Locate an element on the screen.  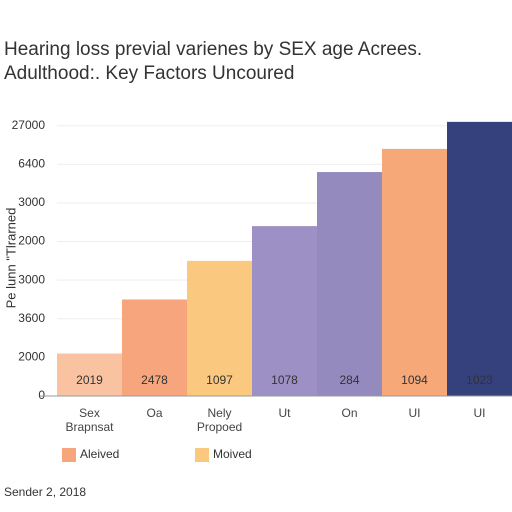
y-tick-label: 27000 is located at coordinates (29, 125).